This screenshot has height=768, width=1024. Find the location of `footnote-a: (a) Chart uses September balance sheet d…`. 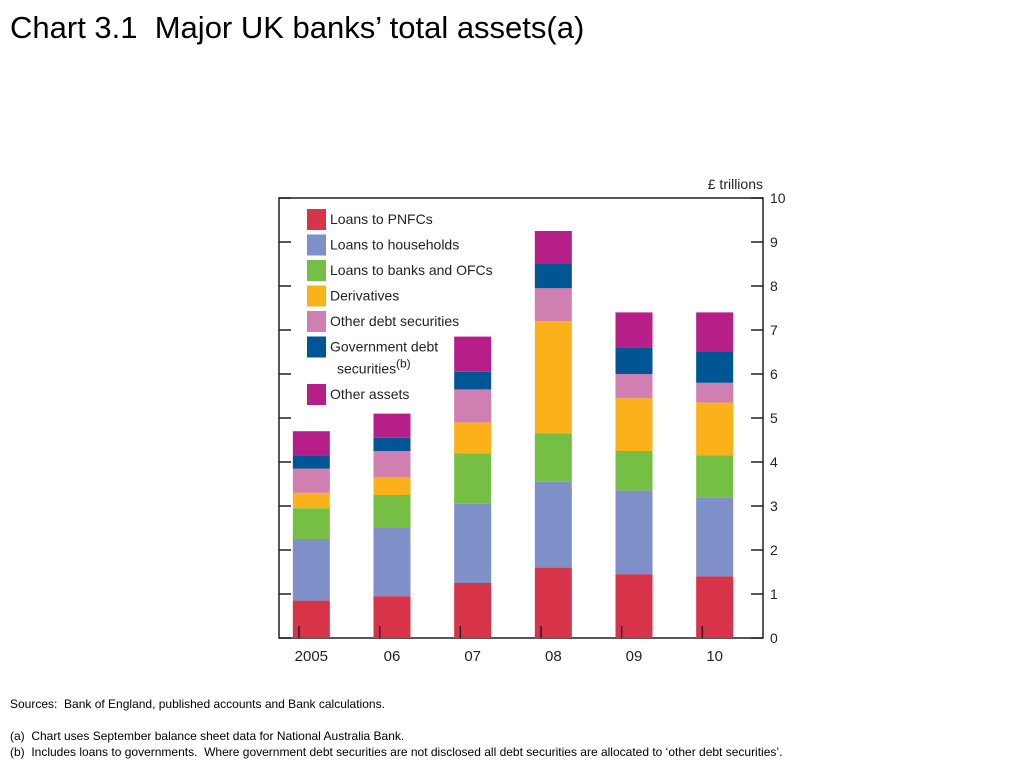

footnote-a: (a) Chart uses September balance sheet d… is located at coordinates (207, 736).